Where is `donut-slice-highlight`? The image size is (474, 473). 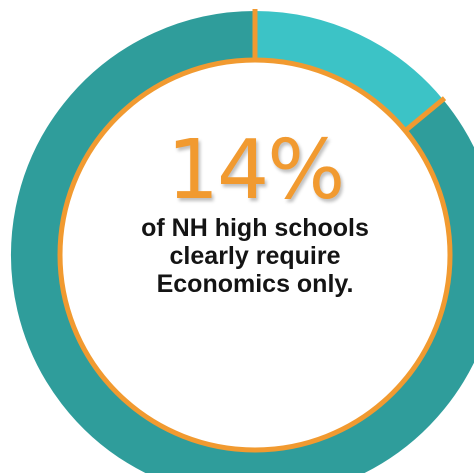
donut-slice-highlight is located at coordinates (348, 71).